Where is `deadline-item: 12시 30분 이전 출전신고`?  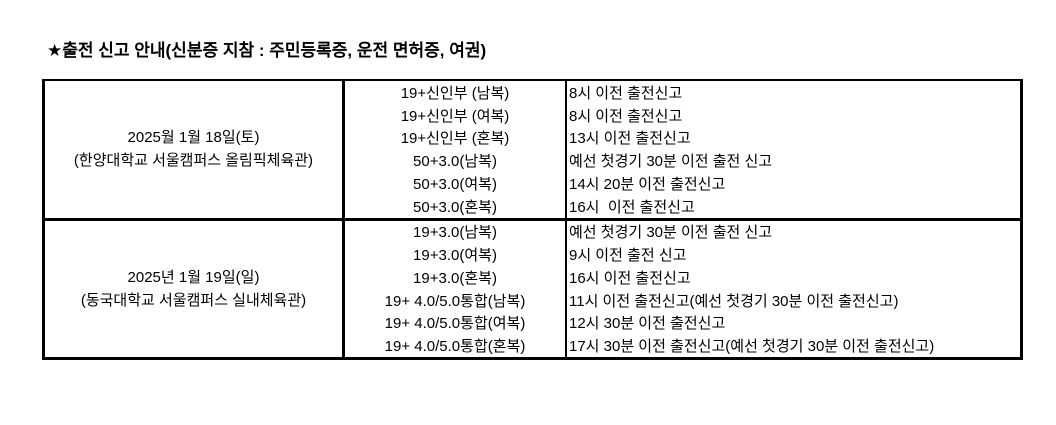
deadline-item: 12시 30분 이전 출전신고 is located at coordinates (647, 324).